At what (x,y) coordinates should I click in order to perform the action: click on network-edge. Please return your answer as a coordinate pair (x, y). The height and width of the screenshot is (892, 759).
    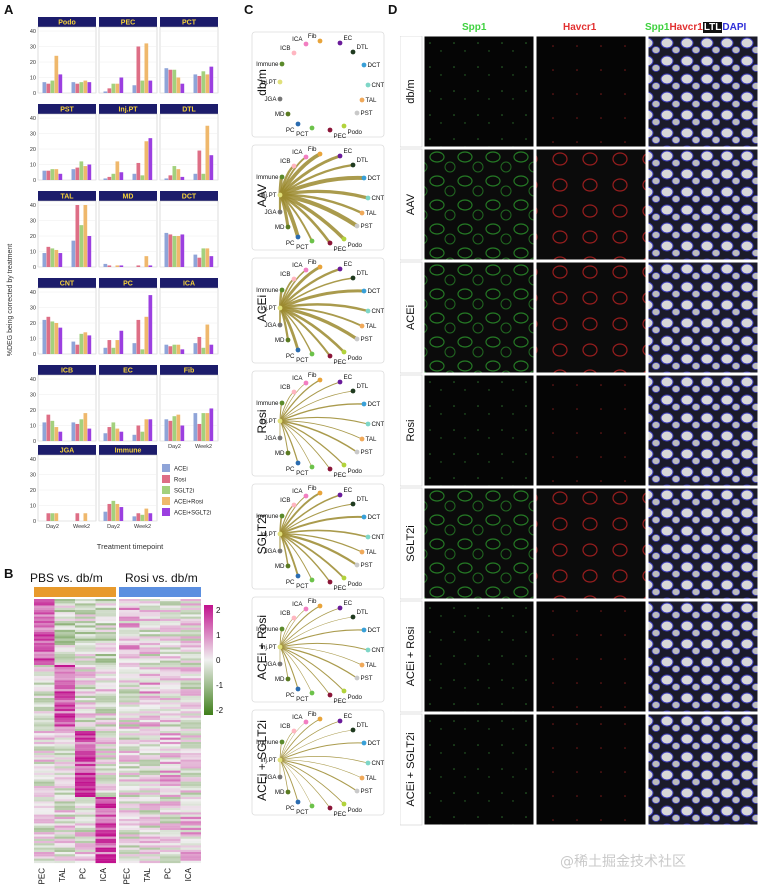
    Looking at the image, I should click on (312, 782).